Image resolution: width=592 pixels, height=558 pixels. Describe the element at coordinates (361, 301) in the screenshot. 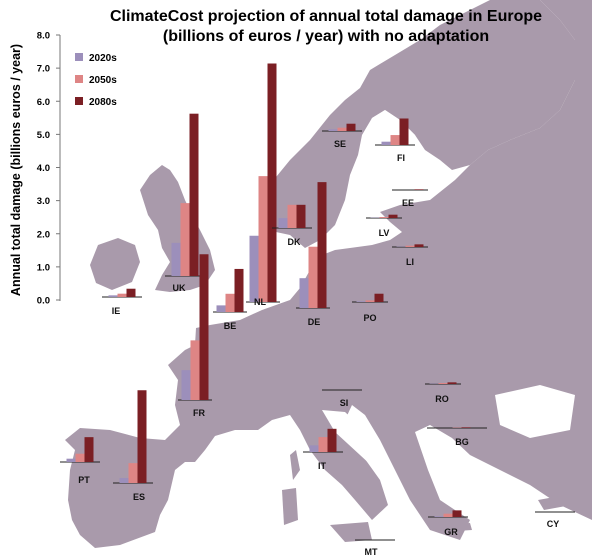

I see `bar-po-2020s` at that location.